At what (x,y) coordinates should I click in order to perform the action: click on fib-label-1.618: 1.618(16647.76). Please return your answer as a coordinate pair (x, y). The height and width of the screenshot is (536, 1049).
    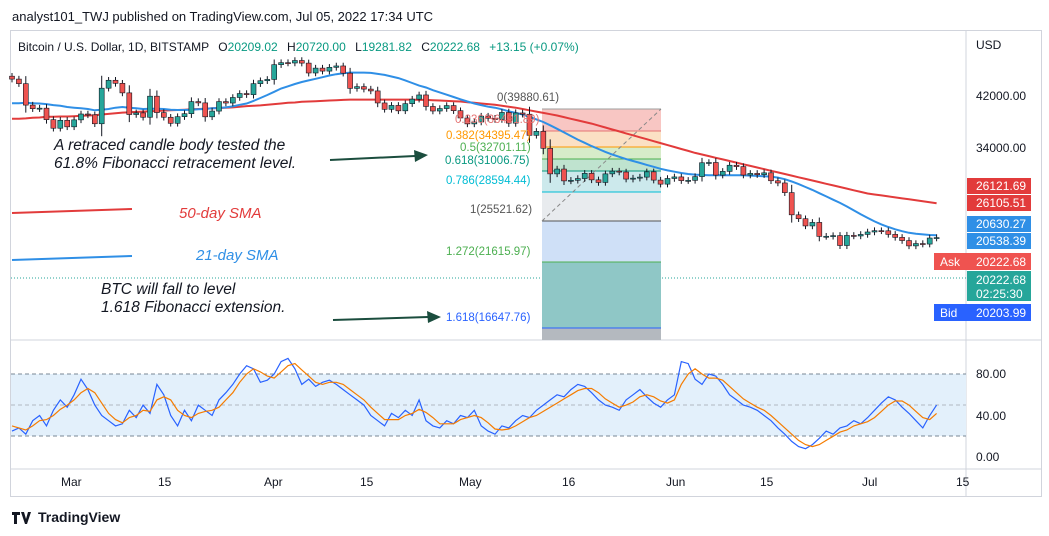
    Looking at the image, I should click on (488, 318).